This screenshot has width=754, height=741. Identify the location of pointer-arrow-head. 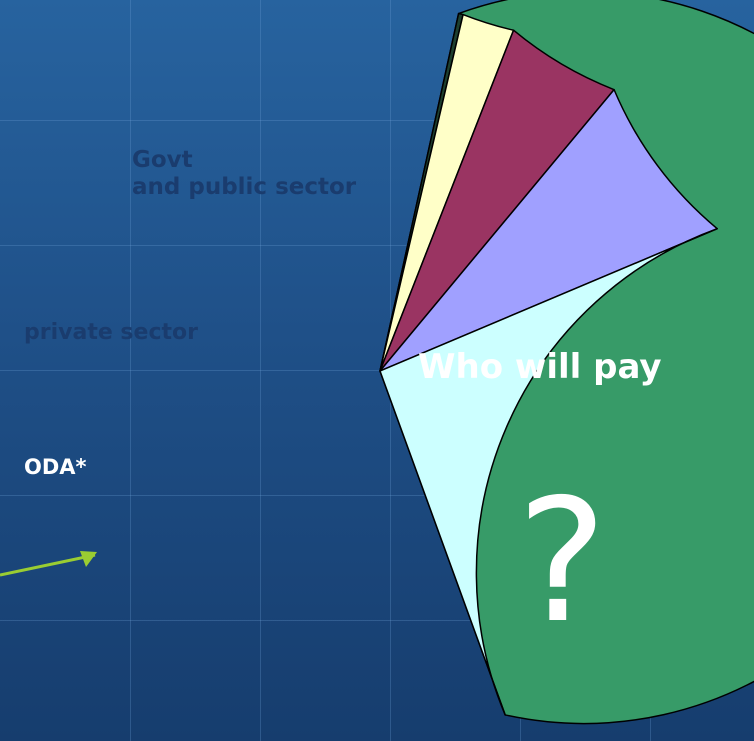
(88, 559).